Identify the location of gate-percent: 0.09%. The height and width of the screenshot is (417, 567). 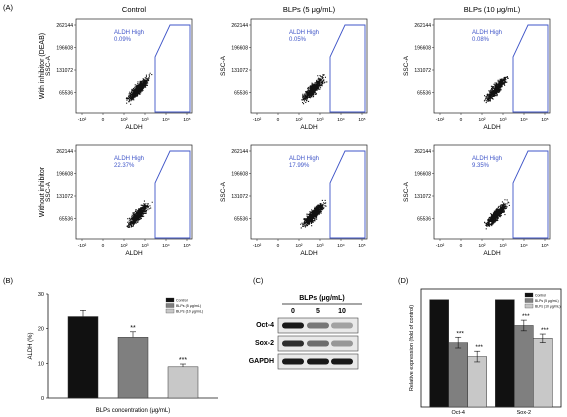
(123, 40).